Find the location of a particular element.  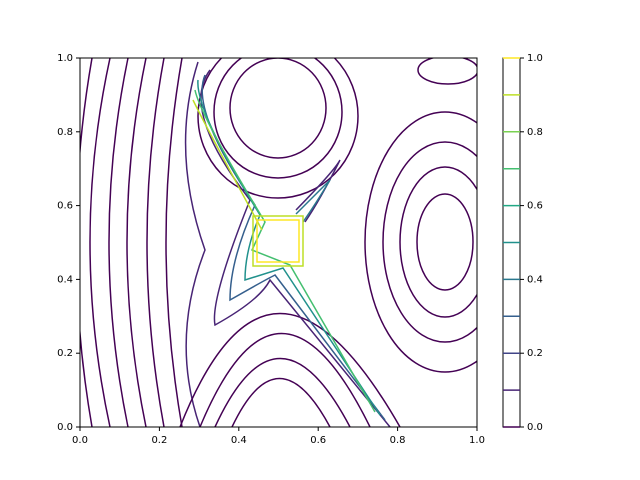

colorbar-tick-label: 0.8 is located at coordinates (535, 132).